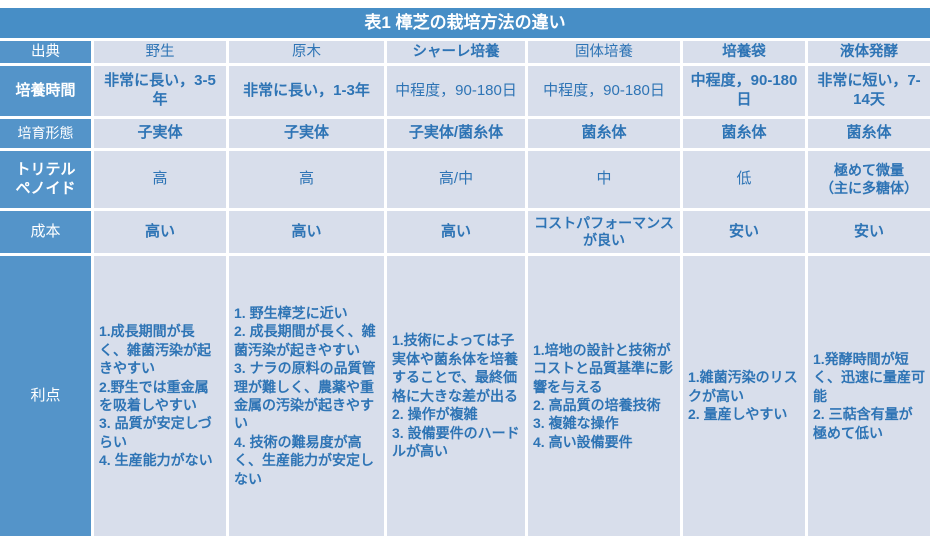 Image resolution: width=930 pixels, height=554 pixels. What do you see at coordinates (45, 91) in the screenshot?
I see `row-label-culture-time: 培養時間` at bounding box center [45, 91].